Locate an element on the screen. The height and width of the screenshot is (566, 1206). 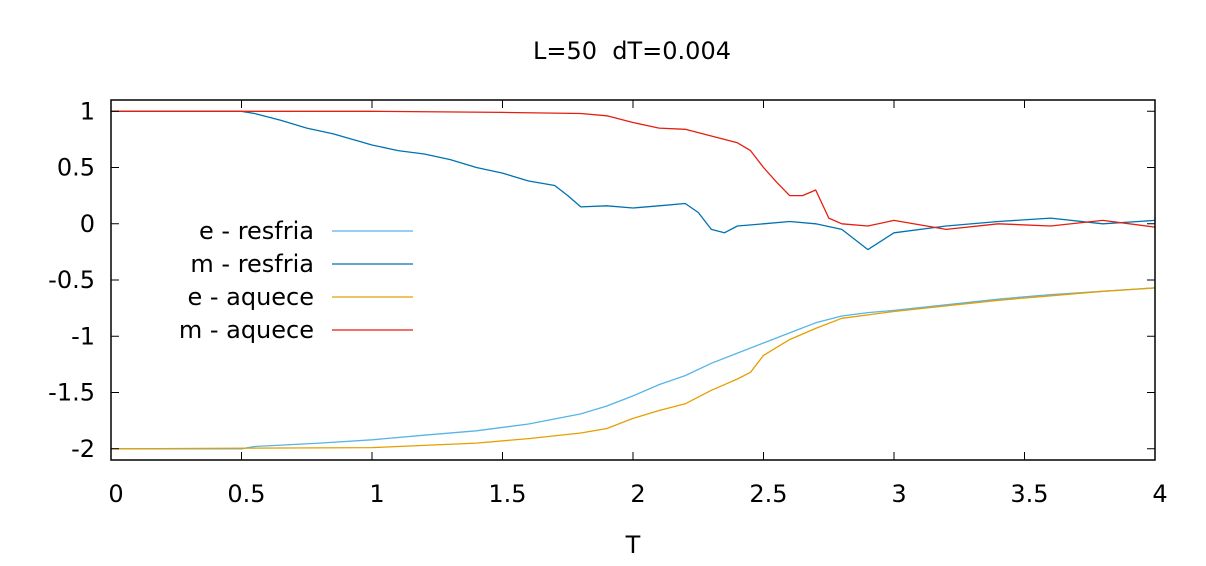
x-tick-label: 0 is located at coordinates (115, 494).